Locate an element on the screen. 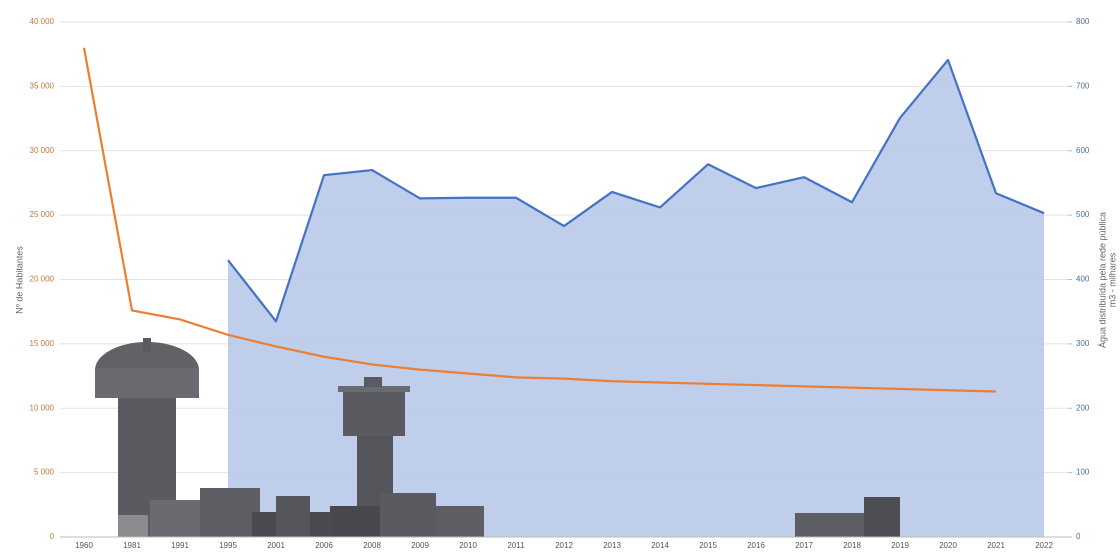 This screenshot has height=555, width=1120. x-tick-label: 2021 is located at coordinates (996, 545).